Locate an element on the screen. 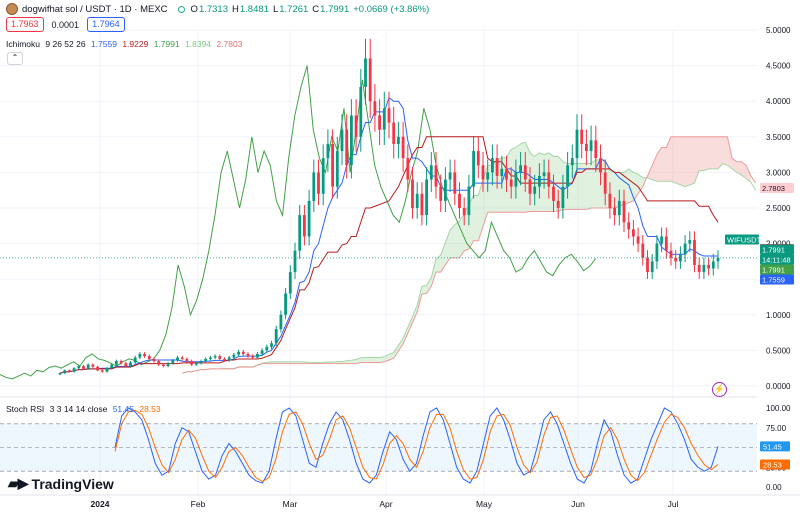 The image size is (800, 514). x-tick-label: Apr is located at coordinates (385, 504).